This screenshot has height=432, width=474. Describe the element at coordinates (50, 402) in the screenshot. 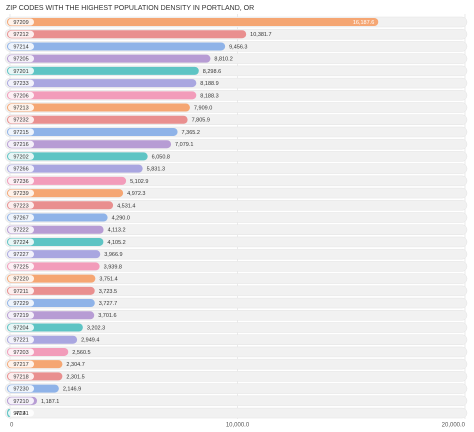

I see `value-label: 1,187.1` at that location.